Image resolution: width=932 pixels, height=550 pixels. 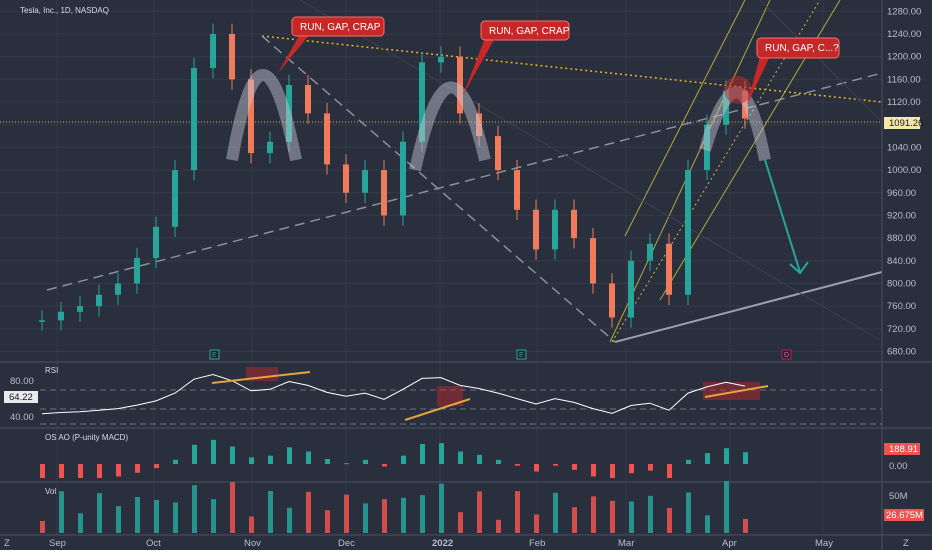 What do you see at coordinates (7, 543) in the screenshot?
I see `corner-label-left: Z` at bounding box center [7, 543].